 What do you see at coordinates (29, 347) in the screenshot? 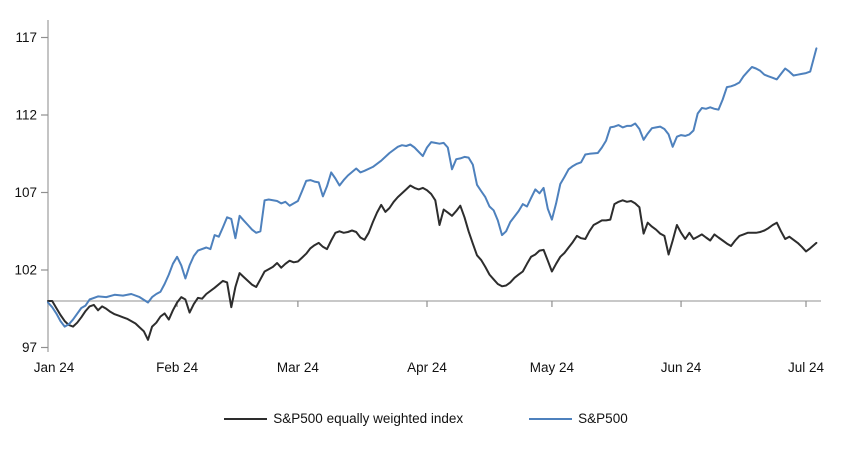
I see `y-axis-label: 97` at bounding box center [29, 347].